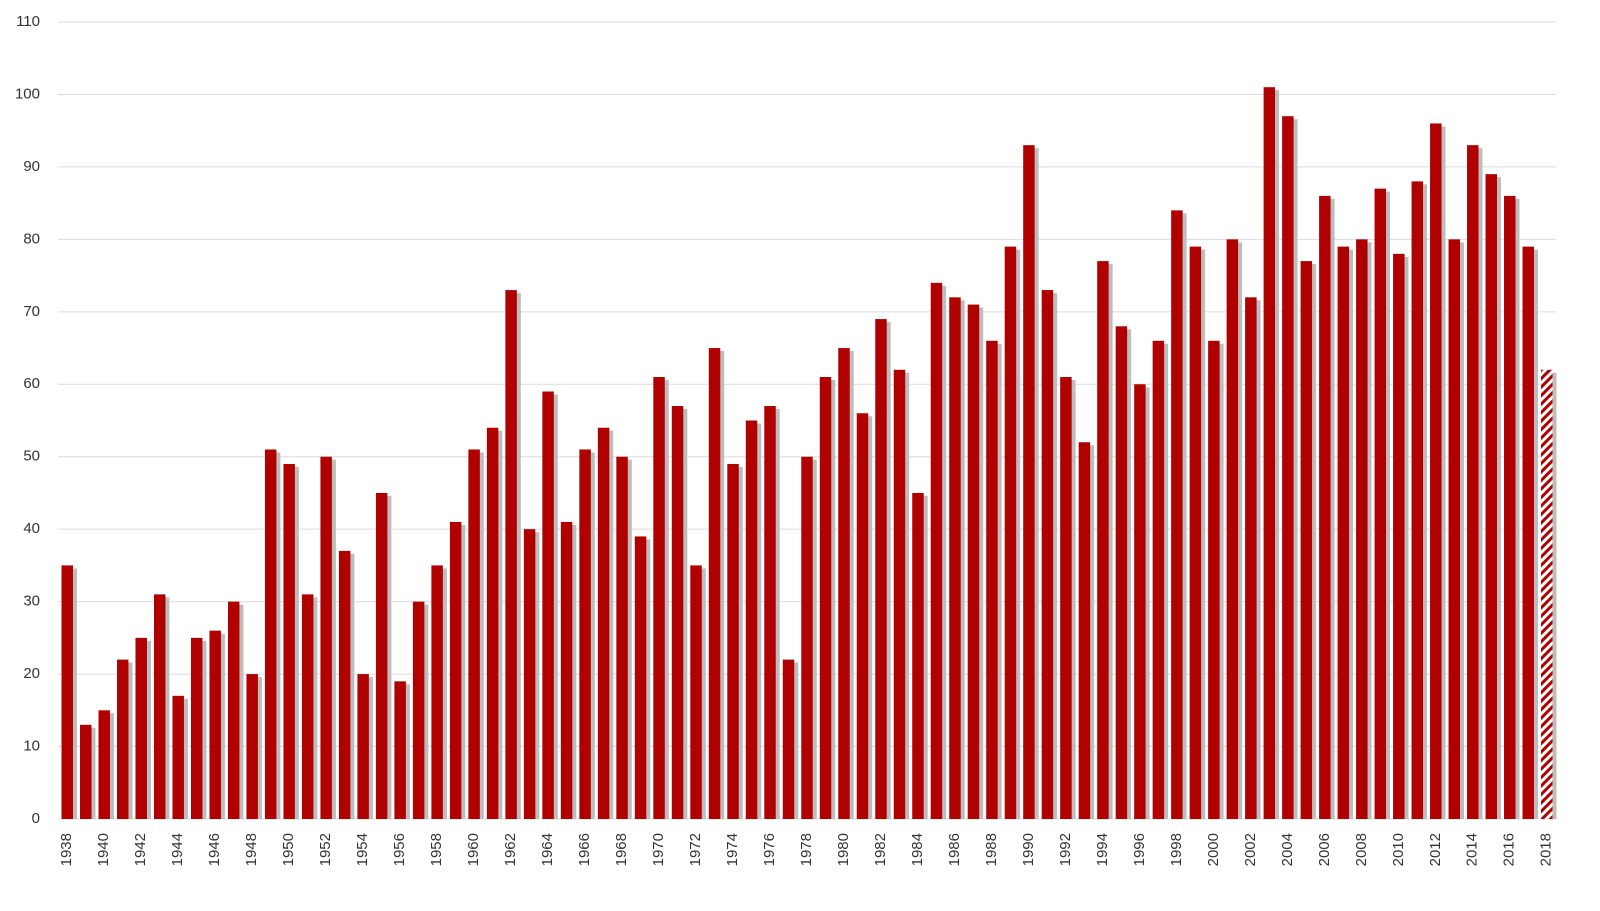 This screenshot has height=911, width=1600. I want to click on x-tick-label: 1948, so click(251, 849).